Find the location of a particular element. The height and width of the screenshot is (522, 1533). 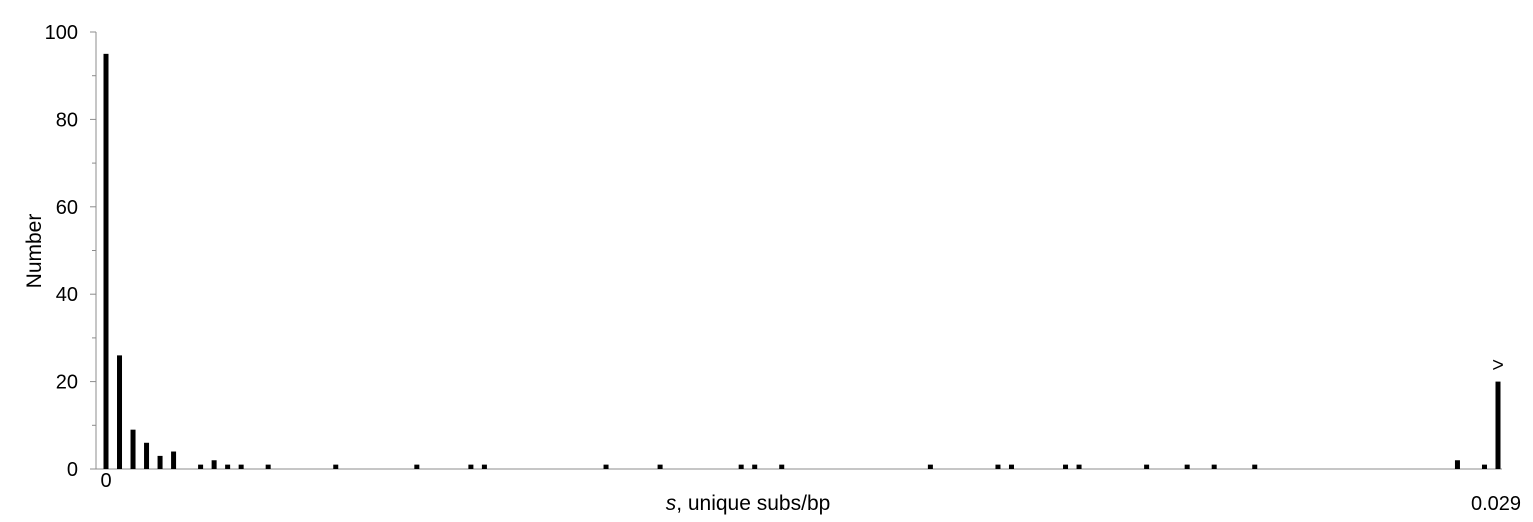

y-tick-label: 100 is located at coordinates (61, 33).